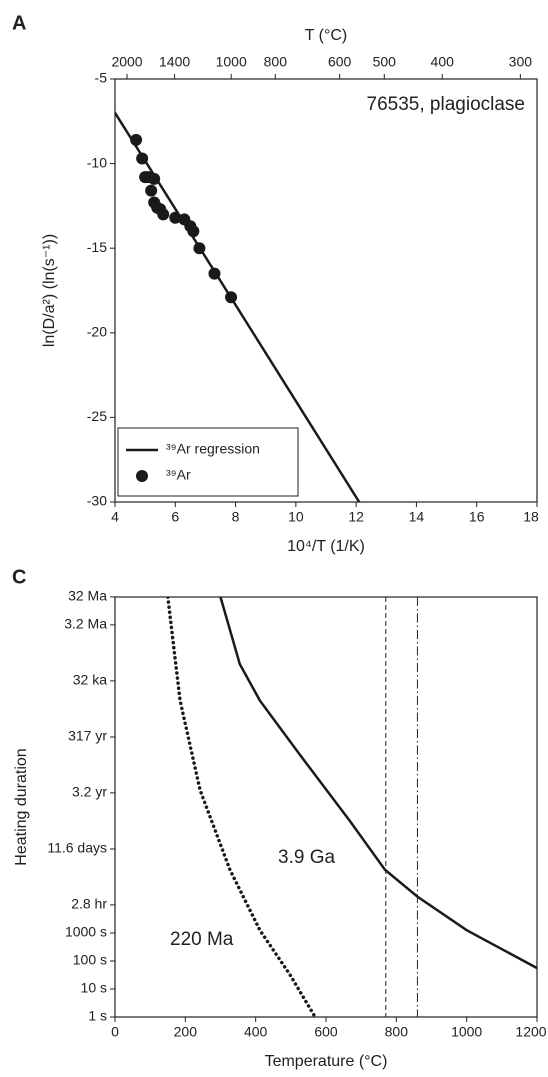 This screenshot has width=548, height=1077. Describe the element at coordinates (142, 476) in the screenshot. I see `legend-marker` at that location.